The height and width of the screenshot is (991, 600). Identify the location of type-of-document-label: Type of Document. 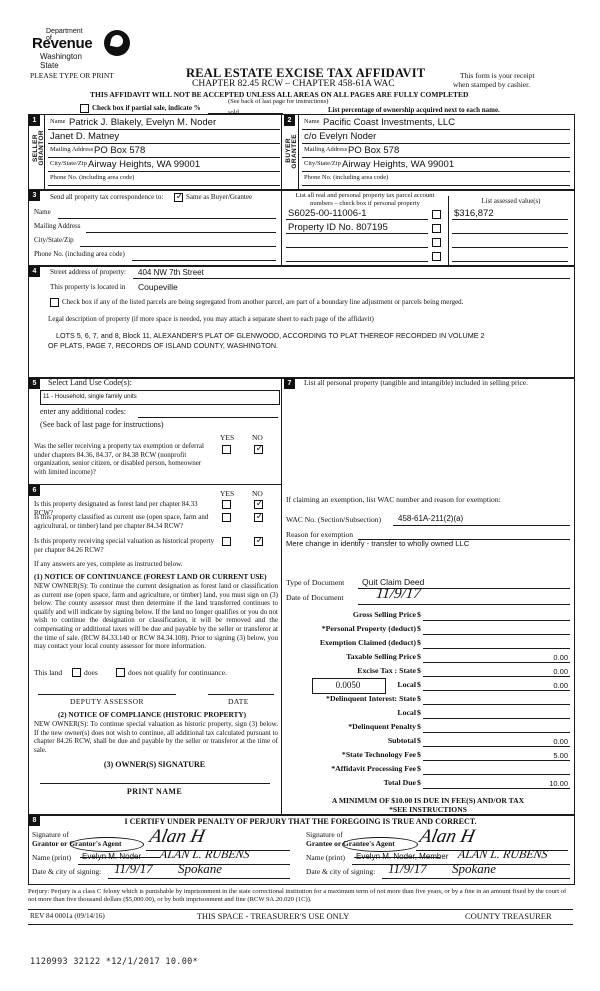
(315, 582).